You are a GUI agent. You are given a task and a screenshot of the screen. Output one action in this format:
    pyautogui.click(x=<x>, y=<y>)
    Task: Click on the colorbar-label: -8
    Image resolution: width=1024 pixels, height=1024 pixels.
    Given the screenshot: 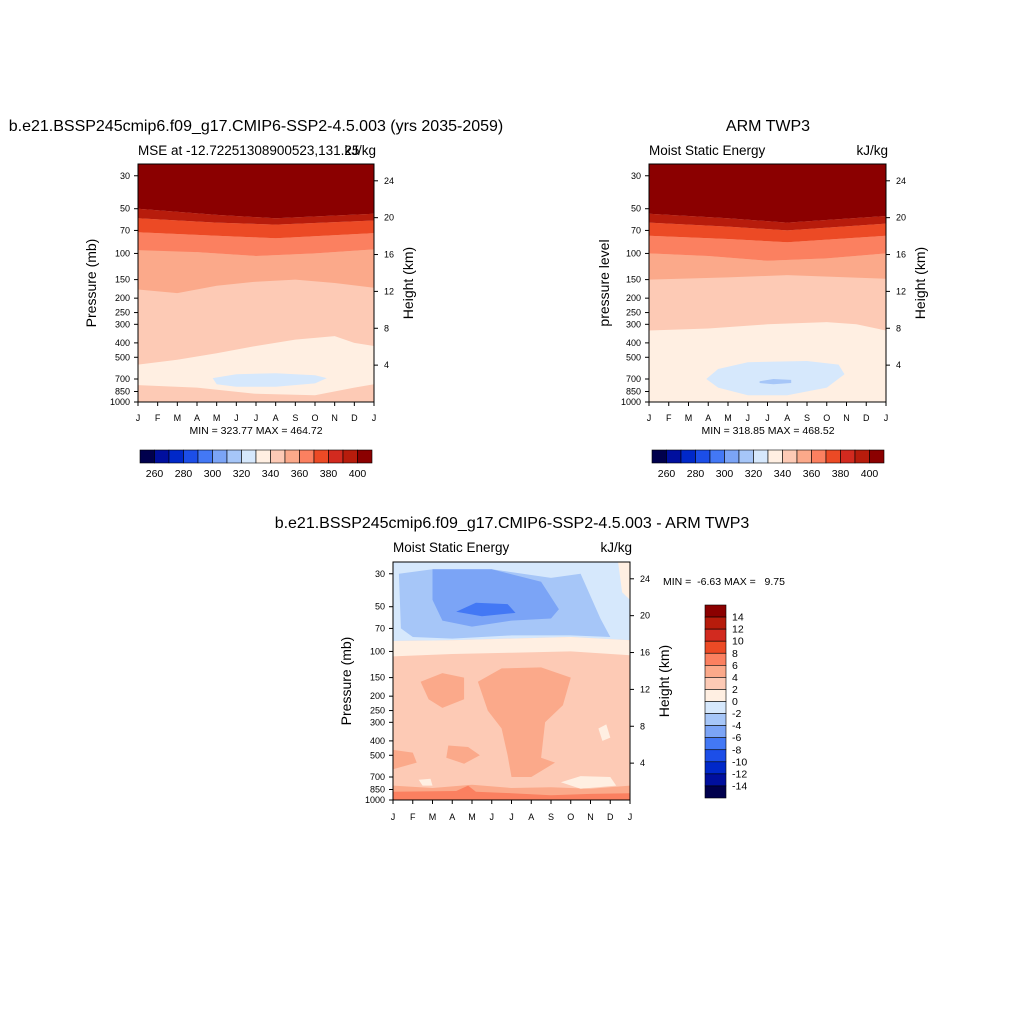 What is the action you would take?
    pyautogui.click(x=736, y=750)
    